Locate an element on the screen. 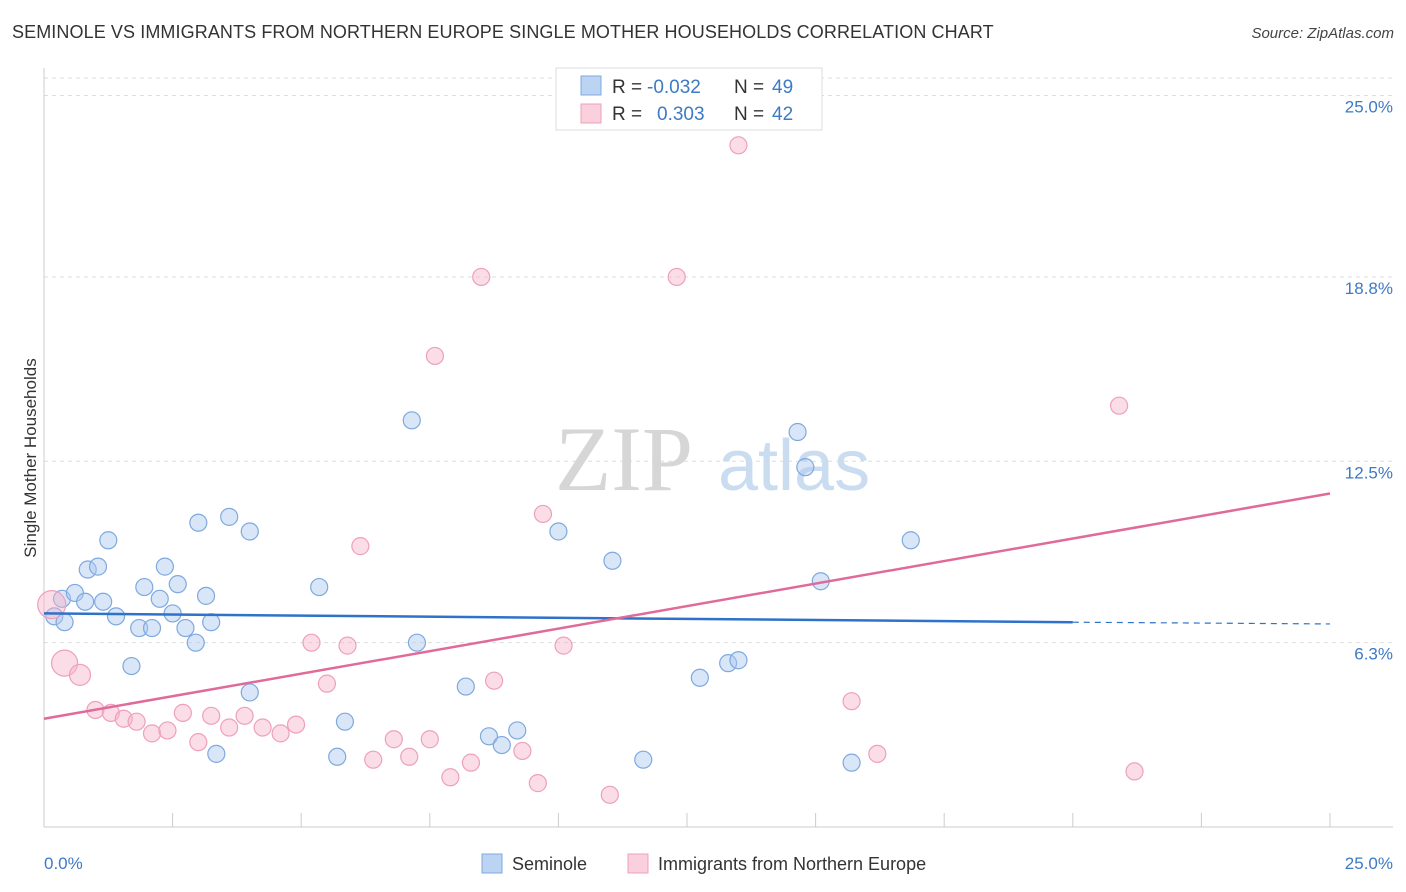 The width and height of the screenshot is (1406, 892). legend-n-value-2: 42 is located at coordinates (782, 114).